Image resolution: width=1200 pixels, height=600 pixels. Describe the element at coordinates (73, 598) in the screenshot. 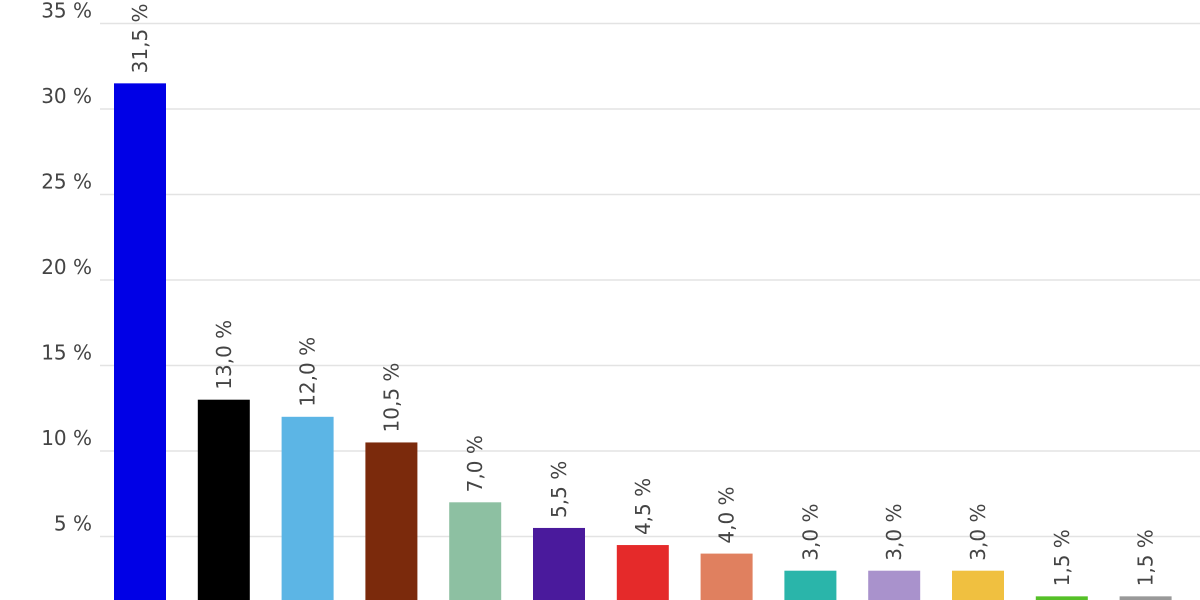

I see `y-tick-label-0: 0 %` at that location.